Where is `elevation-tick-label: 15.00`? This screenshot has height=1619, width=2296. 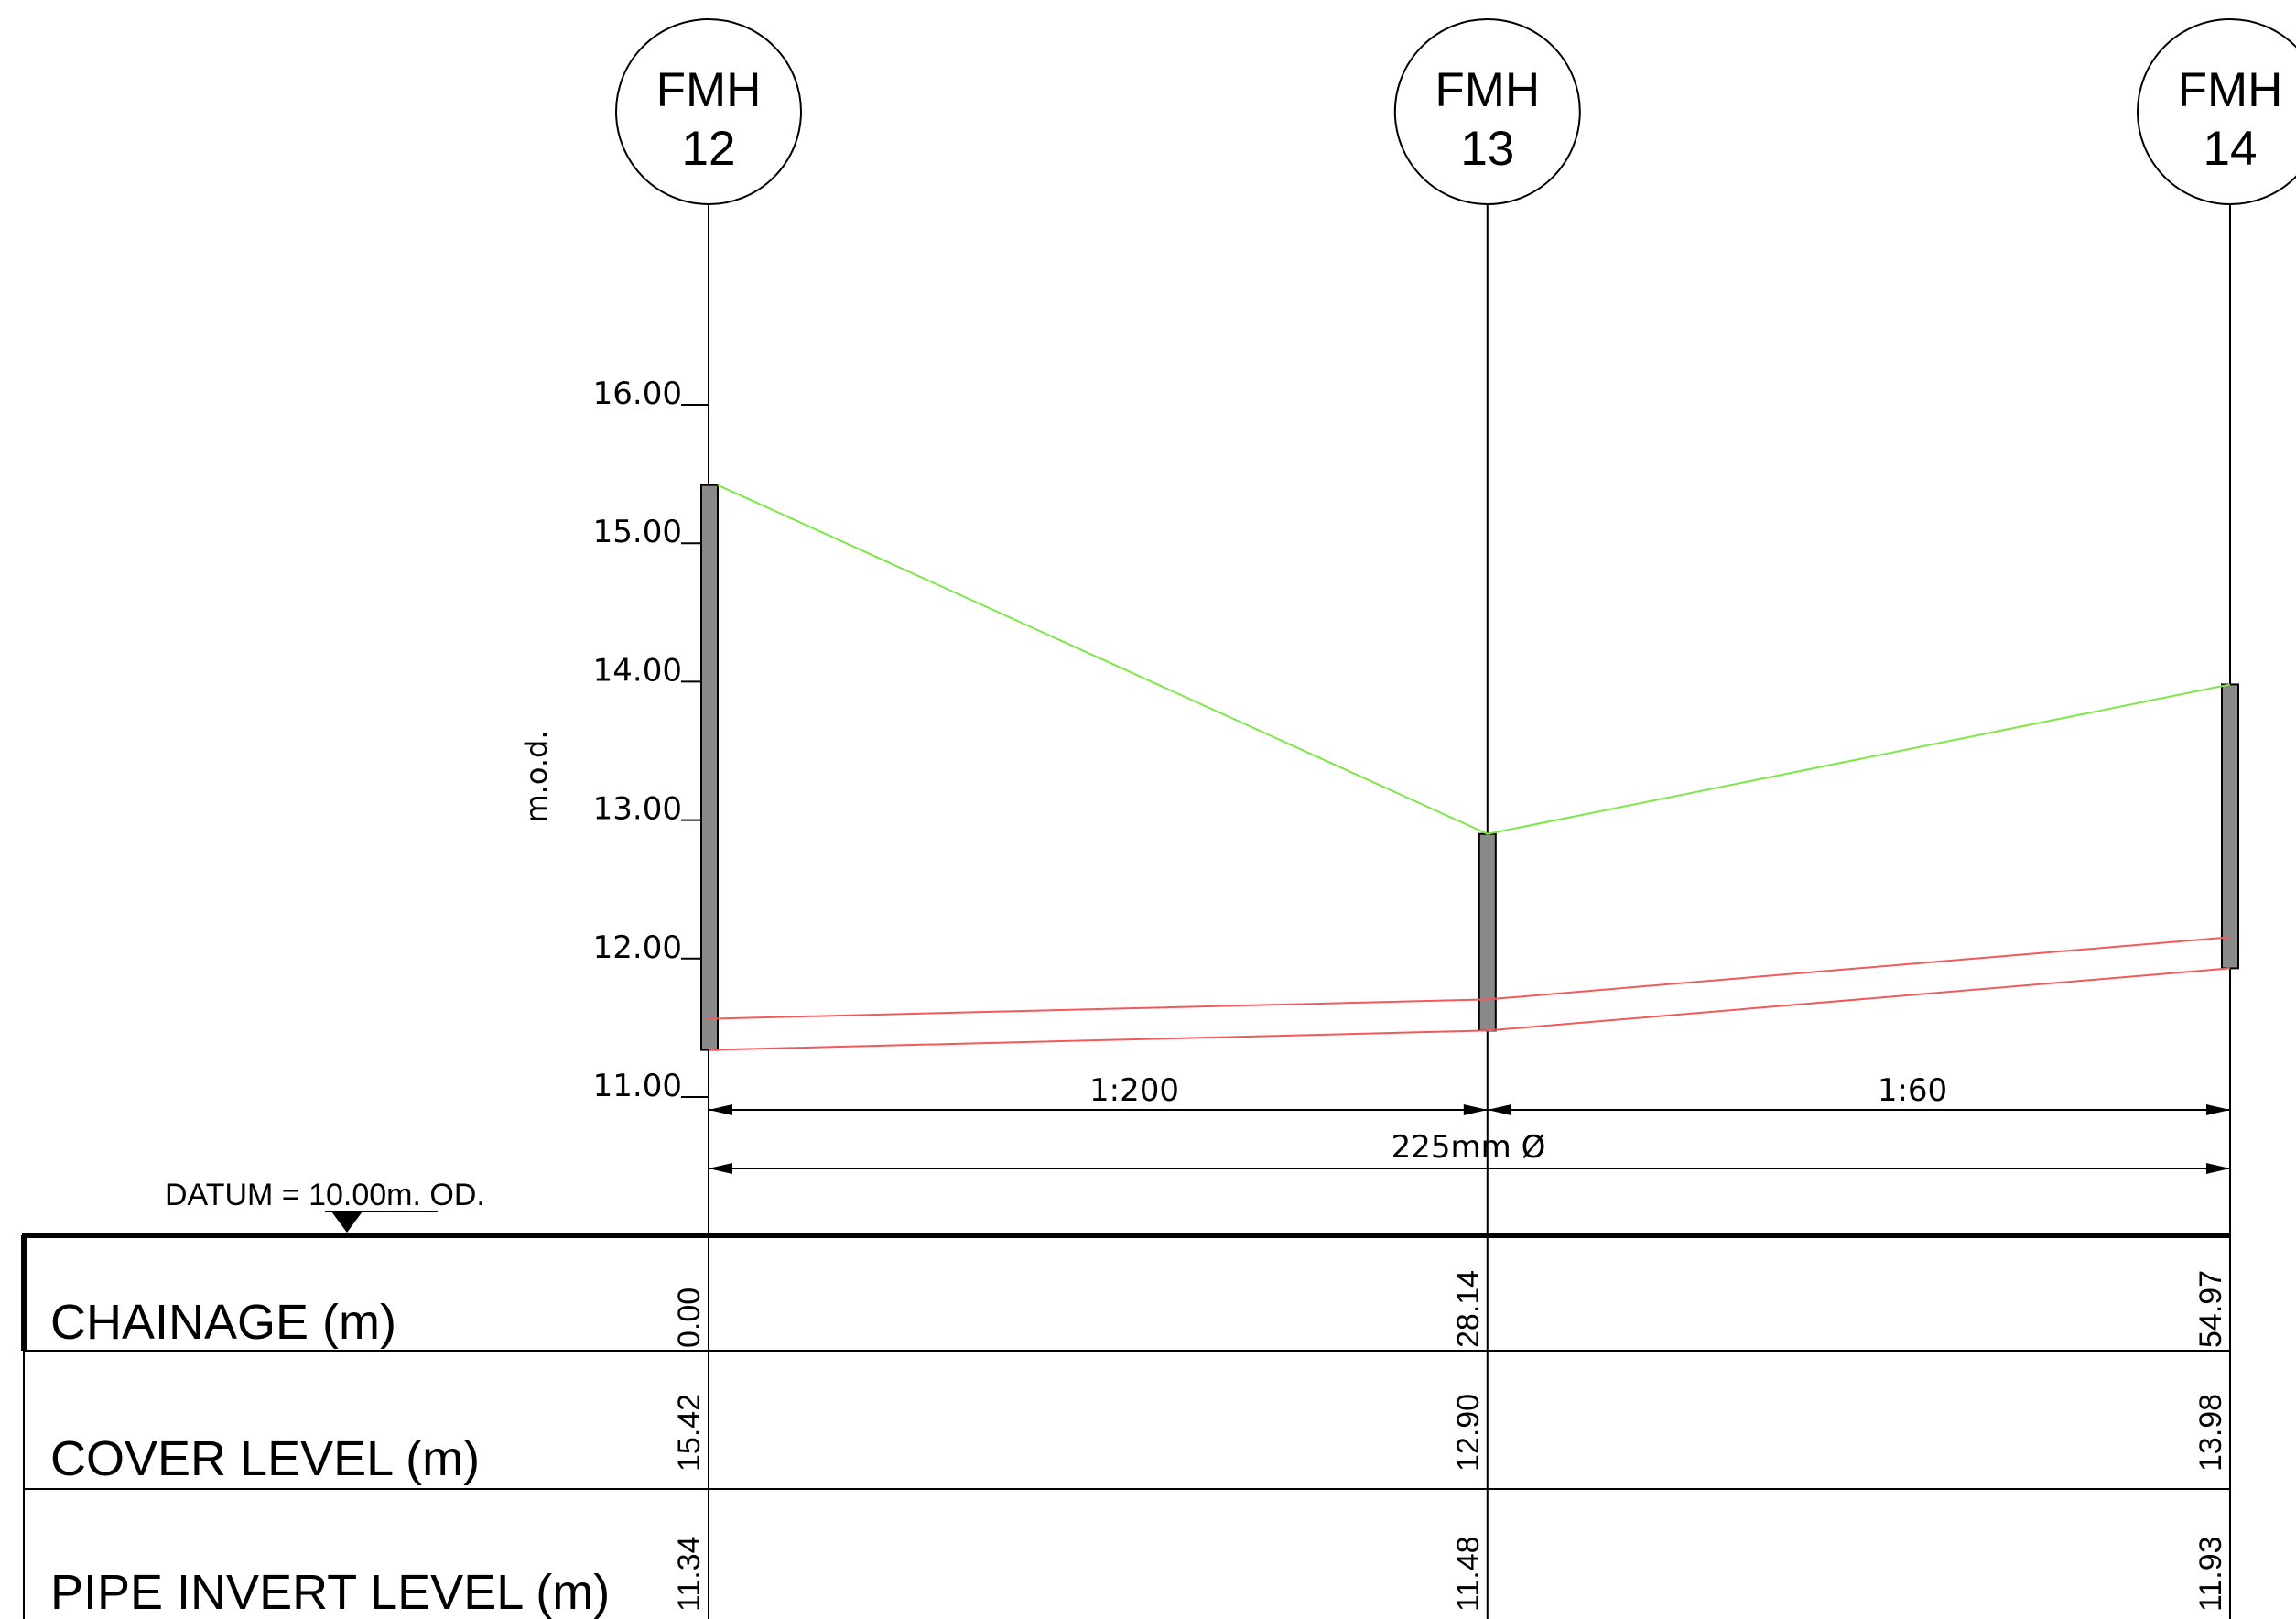
elevation-tick-label: 15.00 is located at coordinates (637, 532).